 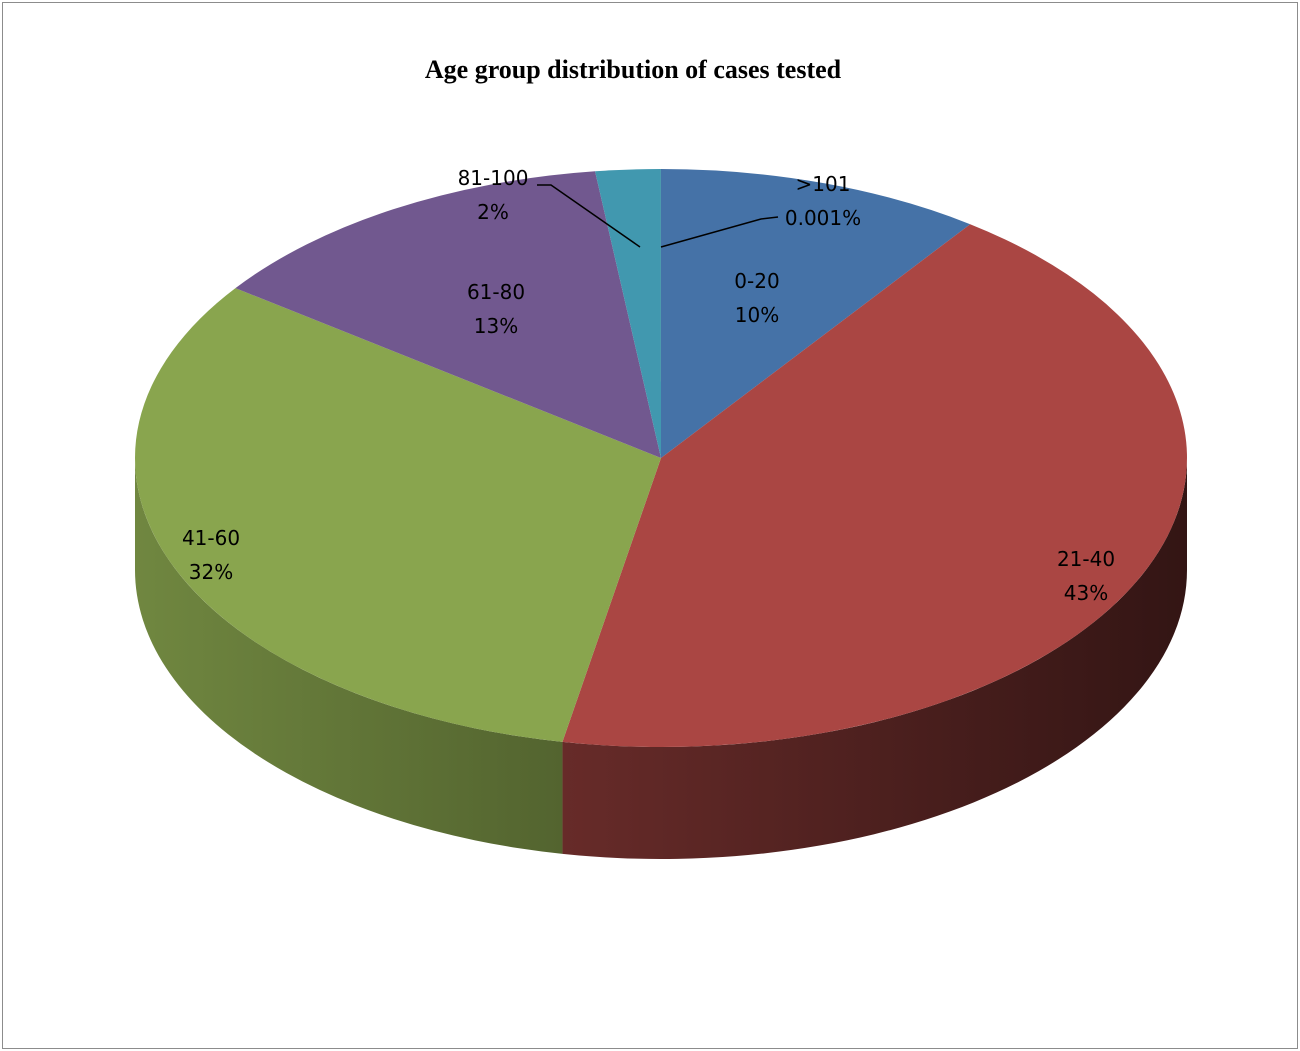 What do you see at coordinates (1086, 559) in the screenshot?
I see `data-label-category-21-40: 21-40` at bounding box center [1086, 559].